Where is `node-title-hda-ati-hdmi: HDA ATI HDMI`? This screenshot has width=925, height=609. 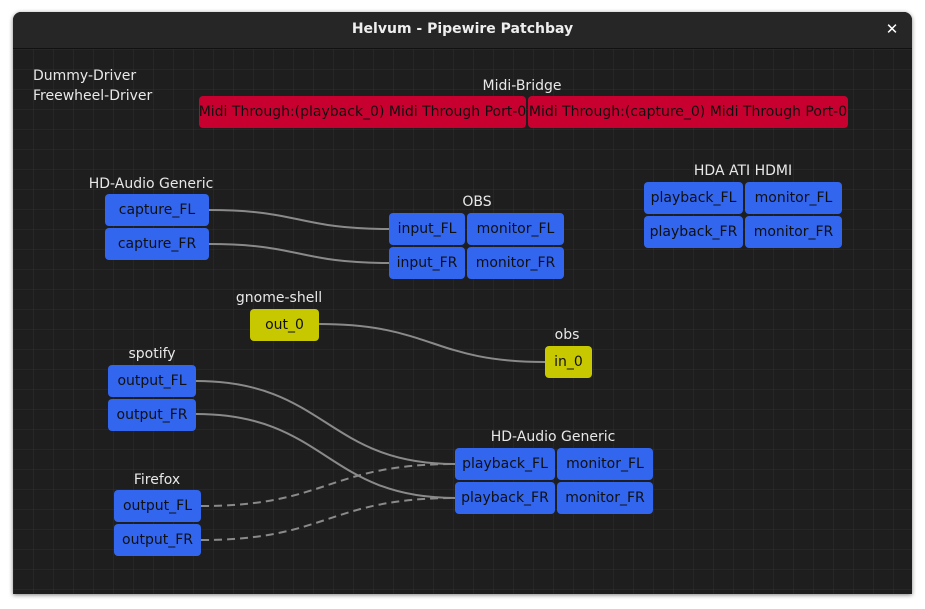
node-title-hda-ati-hdmi: HDA ATI HDMI is located at coordinates (743, 171).